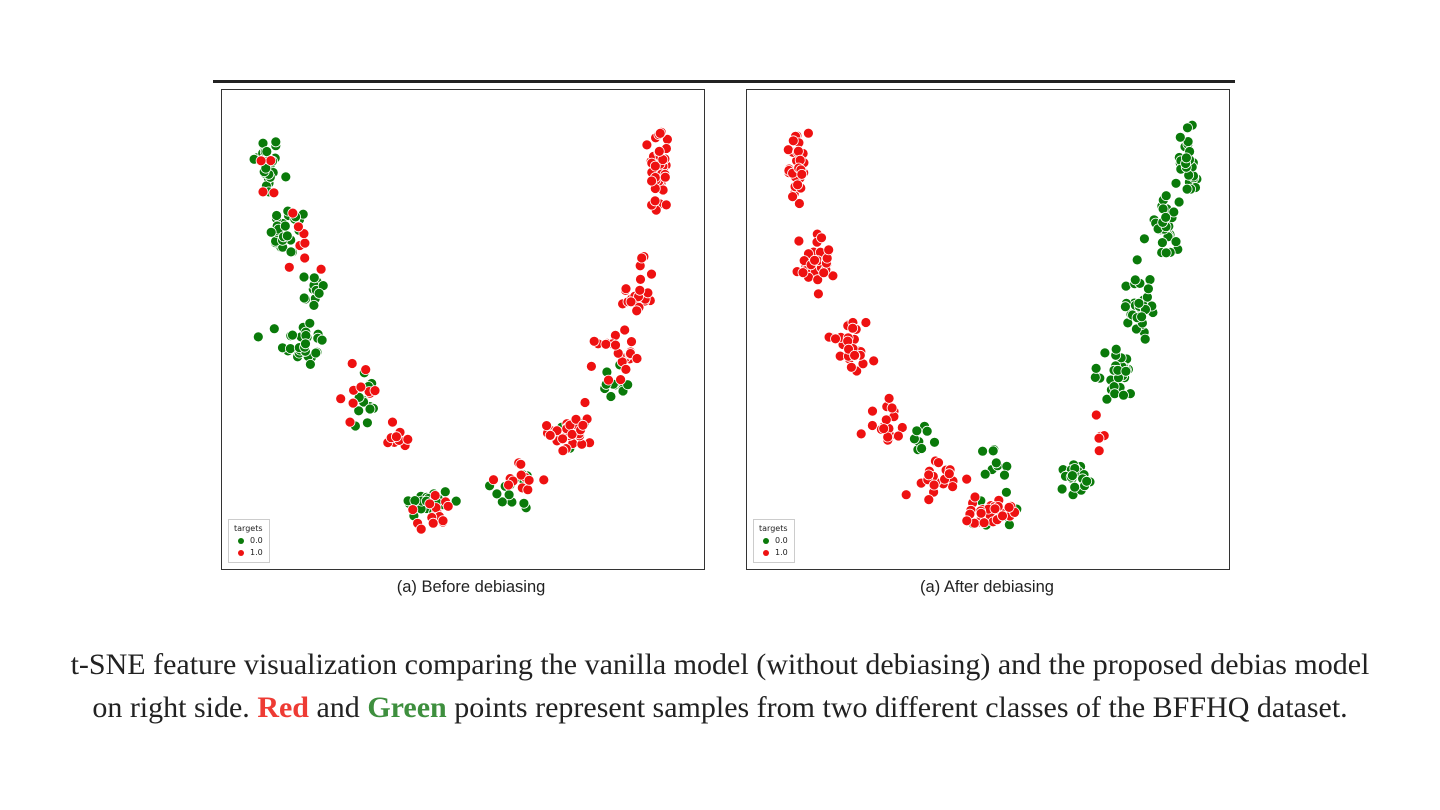 The height and width of the screenshot is (810, 1440). I want to click on caption-text: and, so click(338, 707).